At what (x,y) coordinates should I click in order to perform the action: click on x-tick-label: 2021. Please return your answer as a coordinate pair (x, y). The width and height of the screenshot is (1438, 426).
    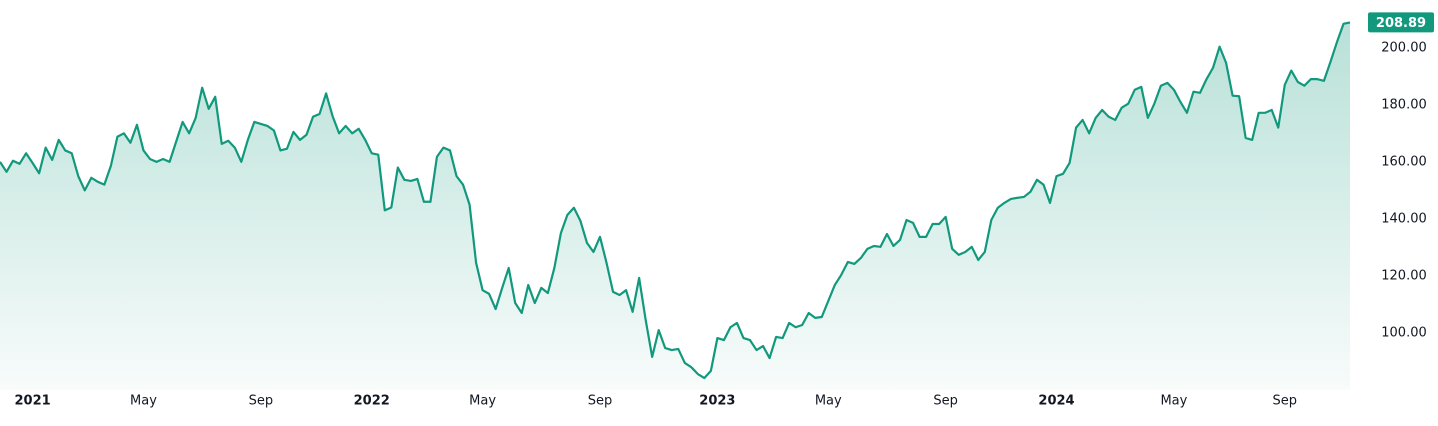
    Looking at the image, I should click on (33, 401).